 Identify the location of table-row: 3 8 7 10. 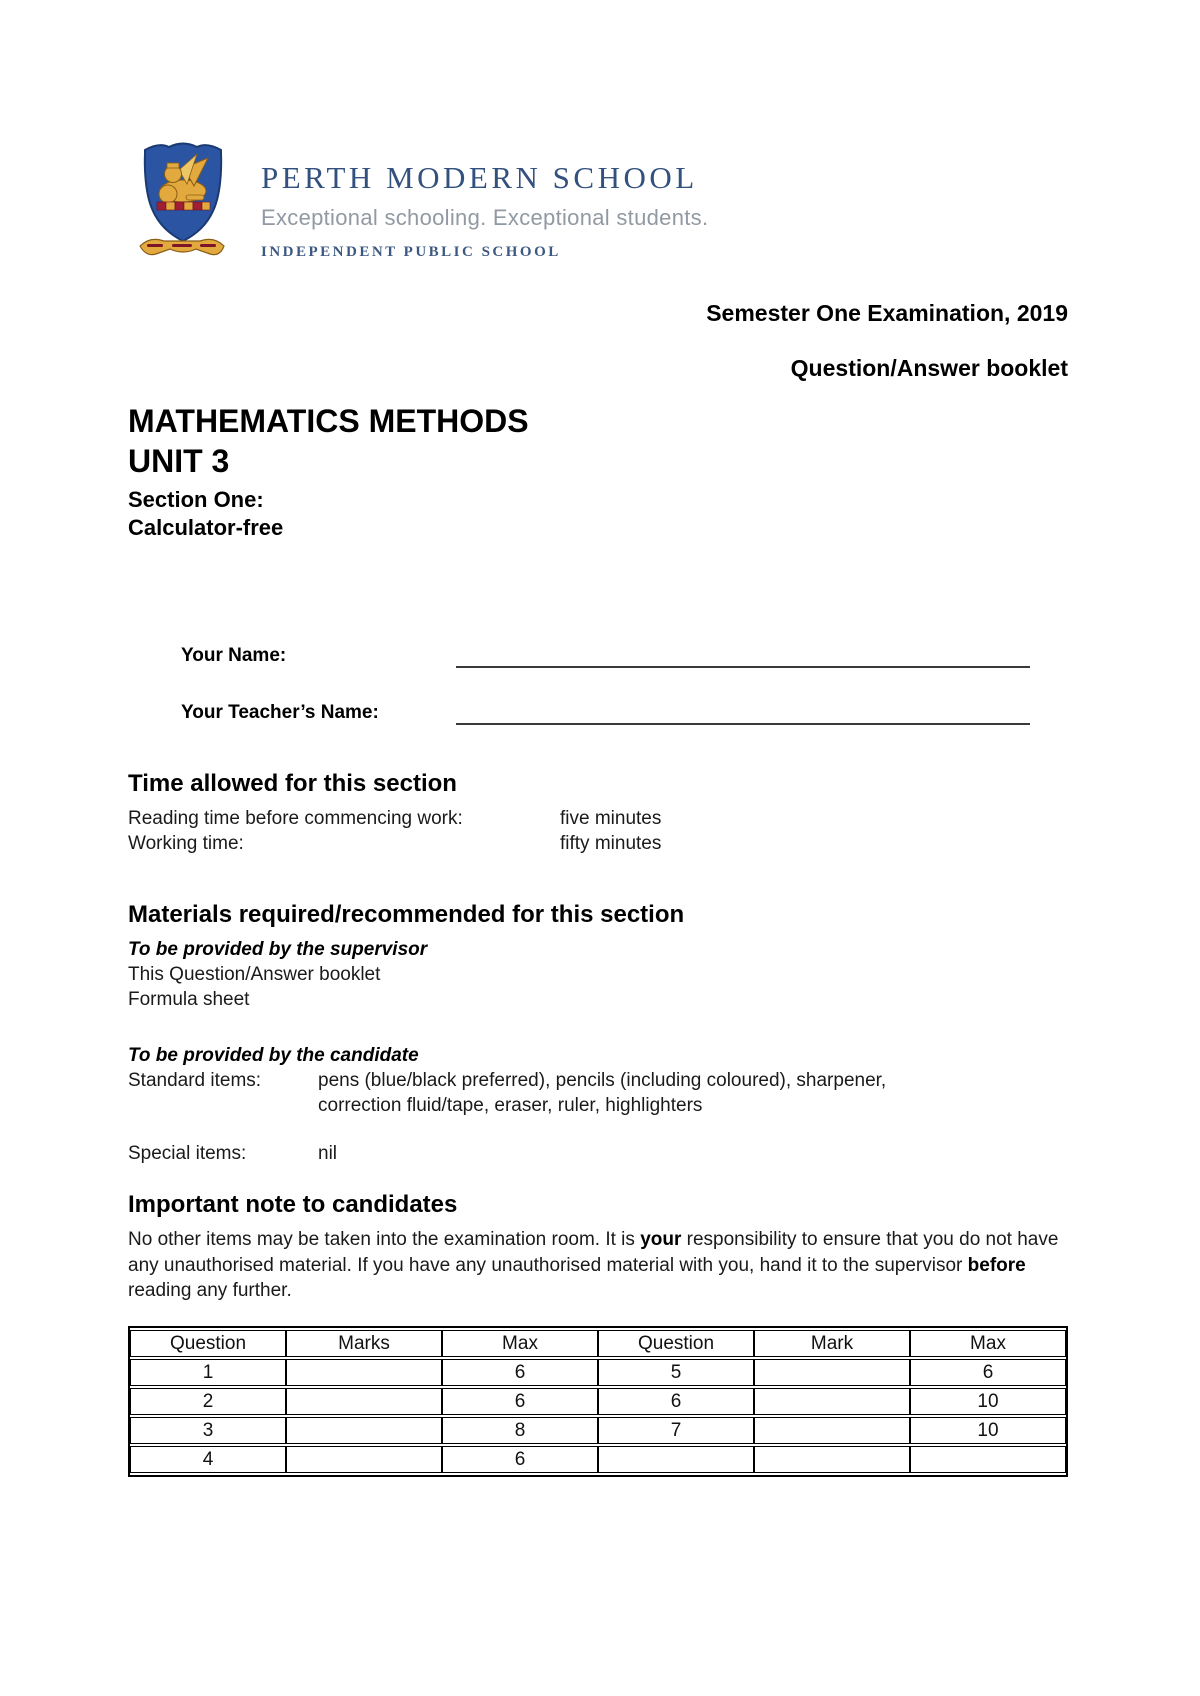
(598, 1430).